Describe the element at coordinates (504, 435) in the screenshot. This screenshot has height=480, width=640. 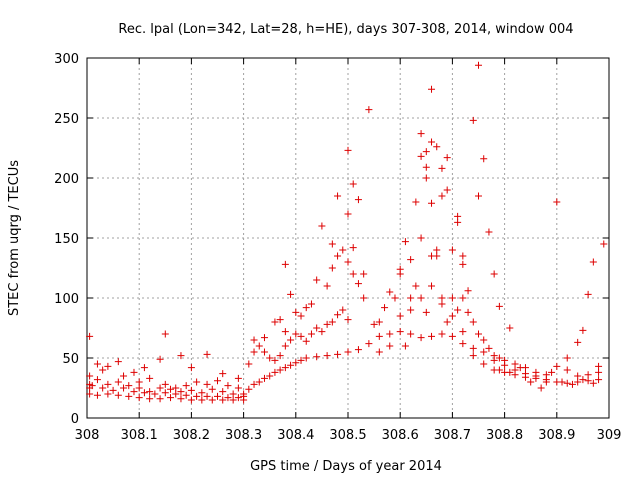
I see `x-tick-label: 308.8` at that location.